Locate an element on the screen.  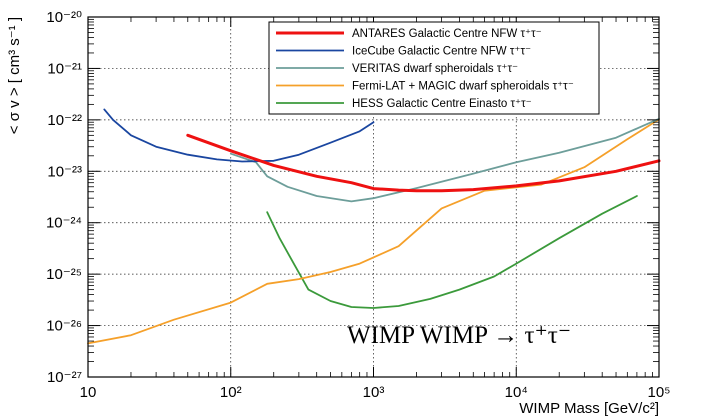
y-tick-label: 10⁻²⁵ is located at coordinates (64, 274).